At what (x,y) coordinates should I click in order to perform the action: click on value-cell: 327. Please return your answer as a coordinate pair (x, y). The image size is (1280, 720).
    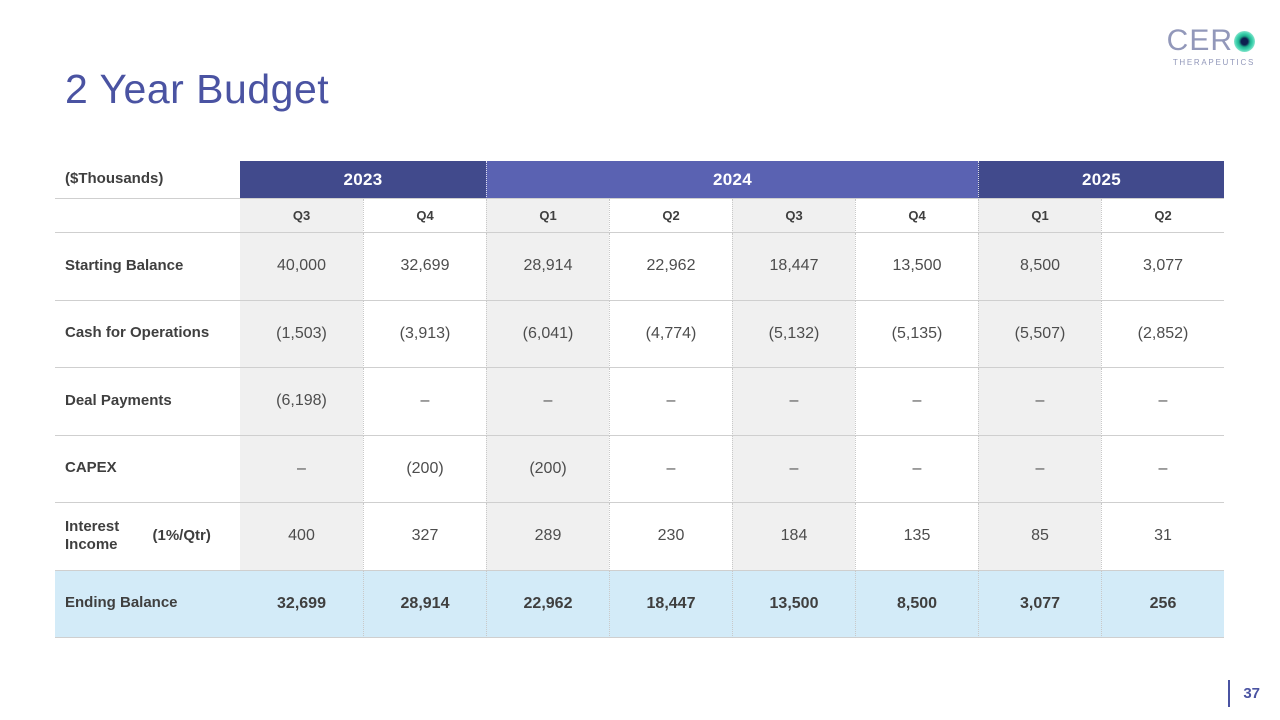
    Looking at the image, I should click on (424, 537).